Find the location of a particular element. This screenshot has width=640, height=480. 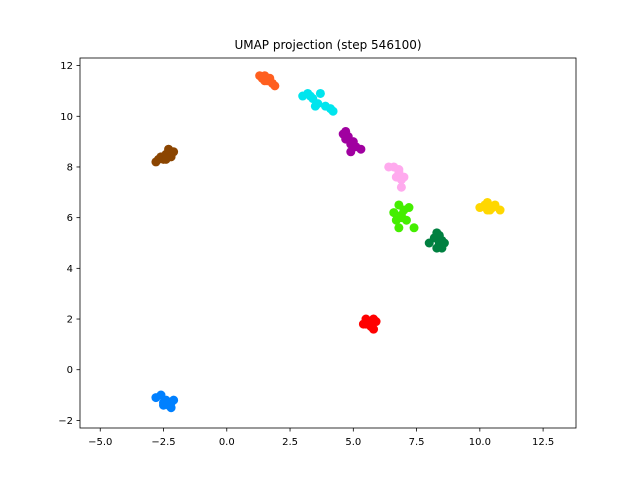

y-tick-label: 12 is located at coordinates (66, 66).